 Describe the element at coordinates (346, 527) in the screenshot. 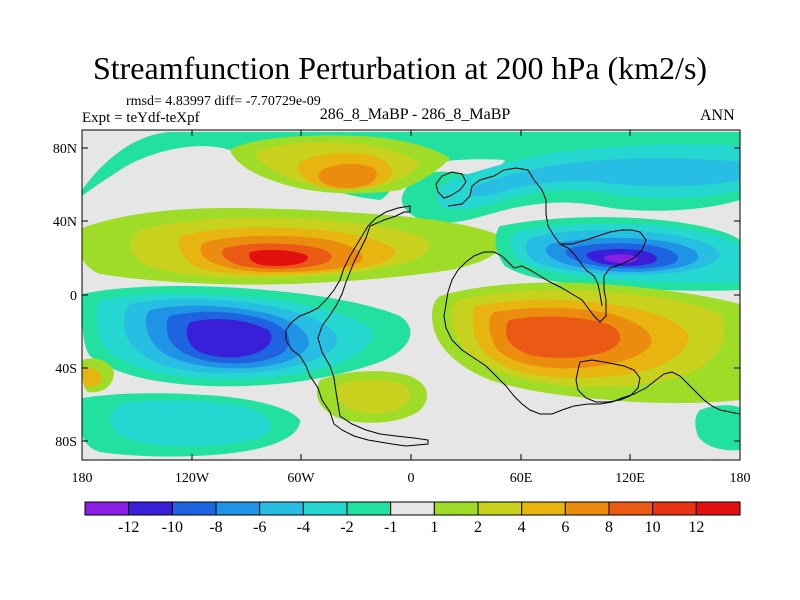

I see `colorbar-label: -2` at that location.